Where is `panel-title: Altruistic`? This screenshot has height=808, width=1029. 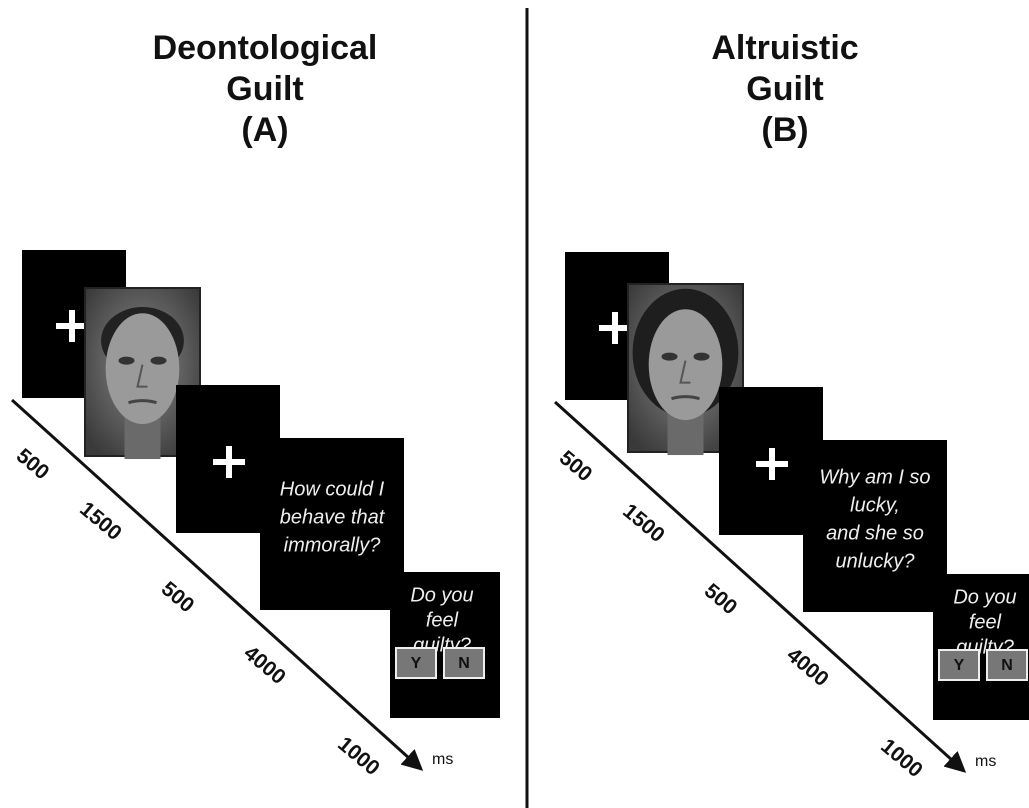
panel-title: Altruistic is located at coordinates (784, 48).